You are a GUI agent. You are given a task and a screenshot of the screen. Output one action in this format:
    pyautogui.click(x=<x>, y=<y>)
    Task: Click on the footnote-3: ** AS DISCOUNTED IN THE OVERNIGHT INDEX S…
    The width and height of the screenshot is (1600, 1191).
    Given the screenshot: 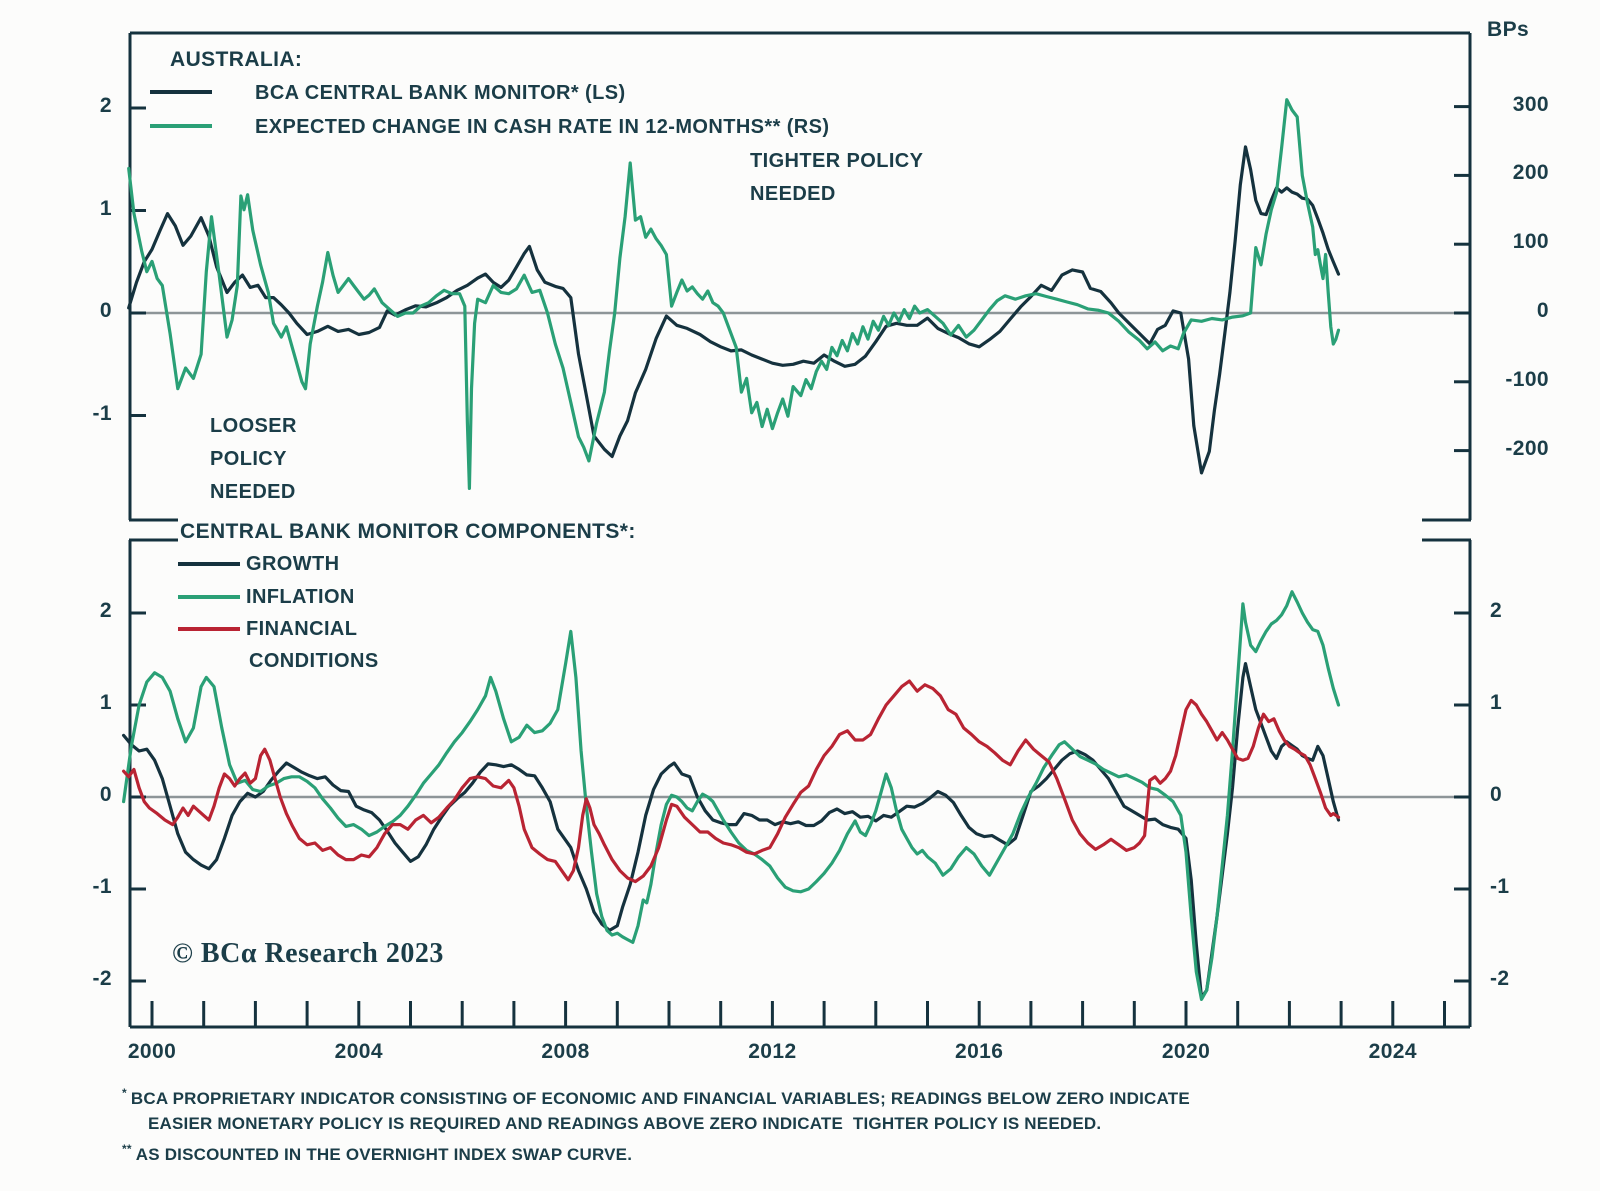 What is the action you would take?
    pyautogui.click(x=377, y=1153)
    